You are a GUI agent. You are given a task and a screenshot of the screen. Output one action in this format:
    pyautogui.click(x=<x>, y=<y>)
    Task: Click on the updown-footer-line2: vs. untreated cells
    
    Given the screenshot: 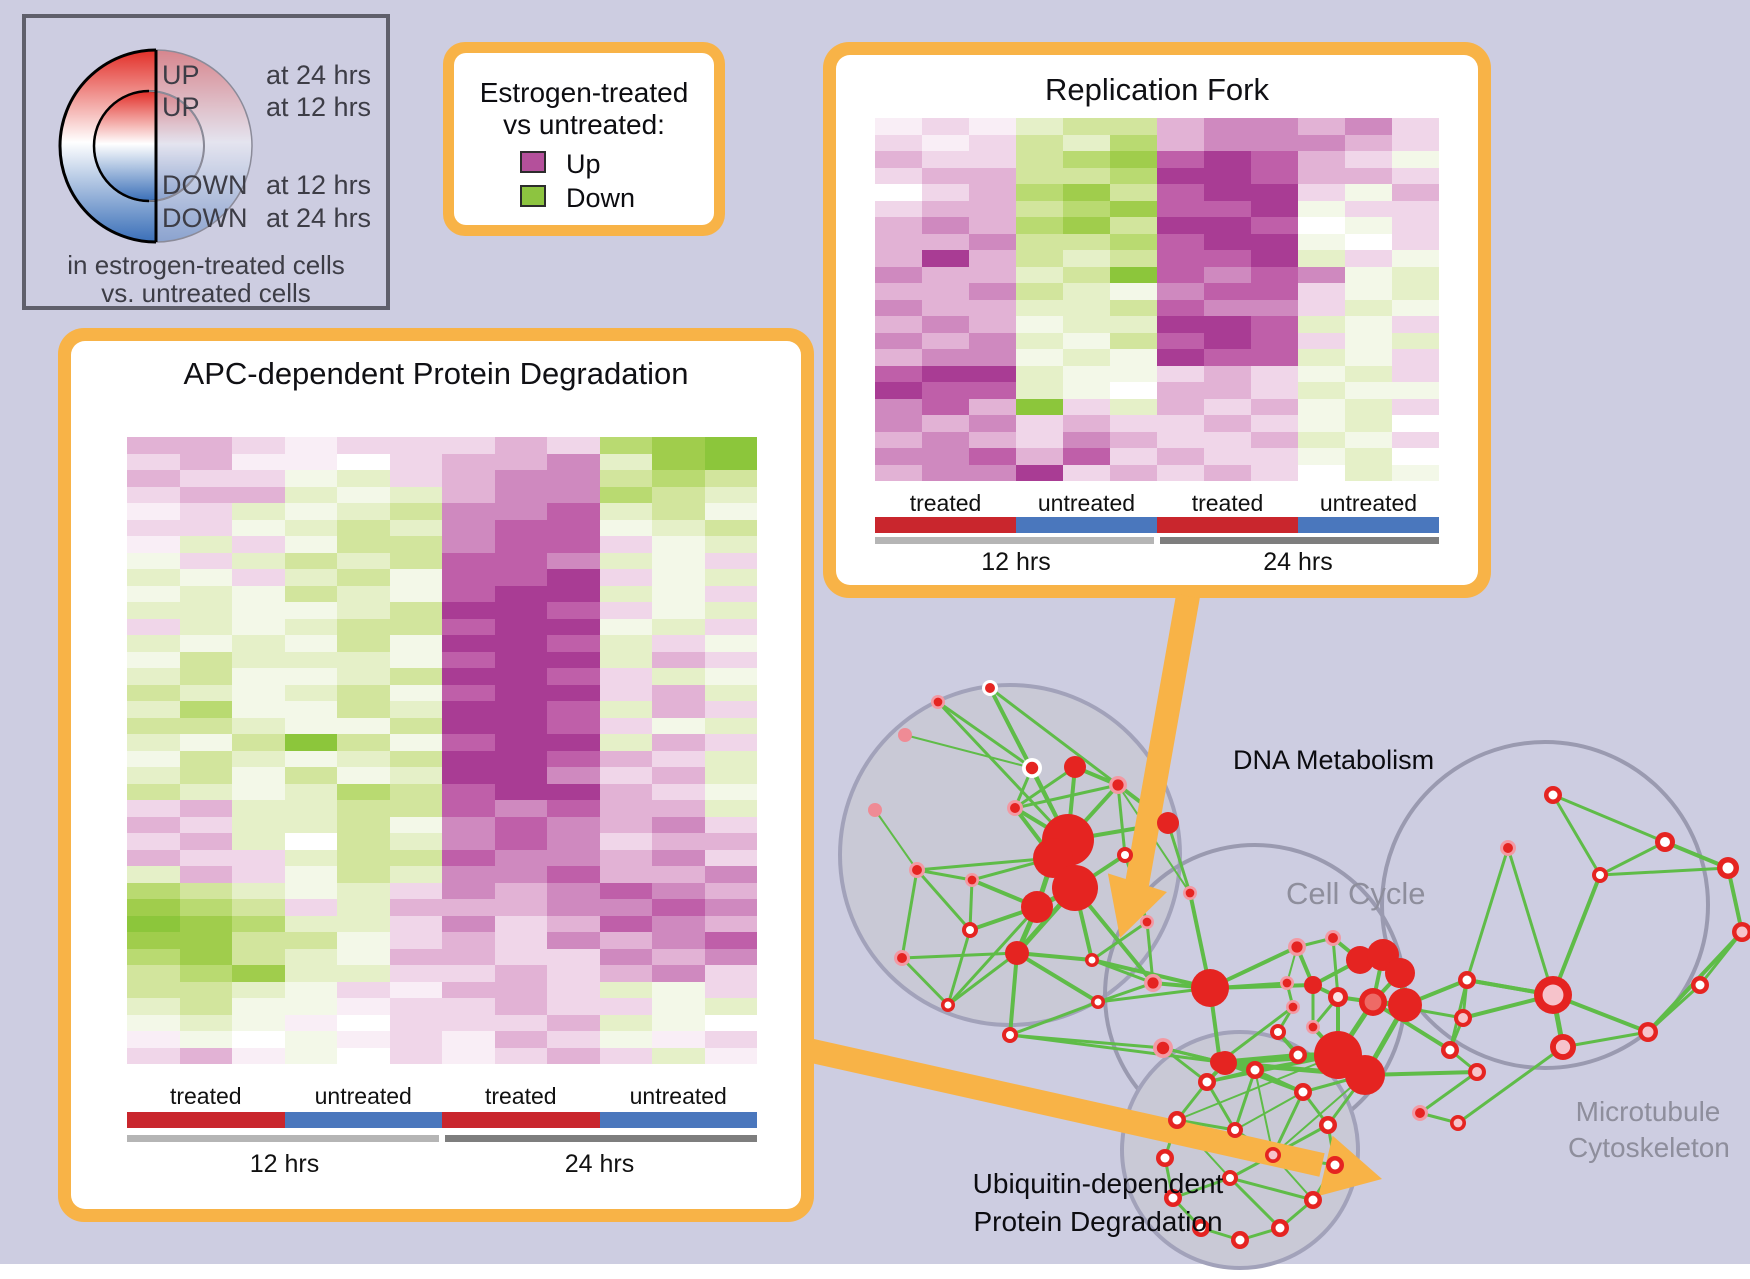 What is the action you would take?
    pyautogui.click(x=206, y=293)
    